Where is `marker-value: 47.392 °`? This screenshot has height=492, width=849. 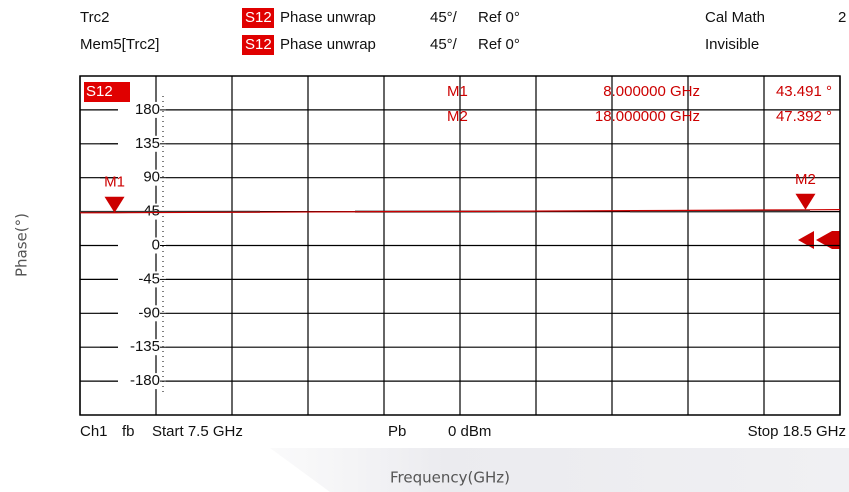
marker-value: 47.392 ° is located at coordinates (804, 116).